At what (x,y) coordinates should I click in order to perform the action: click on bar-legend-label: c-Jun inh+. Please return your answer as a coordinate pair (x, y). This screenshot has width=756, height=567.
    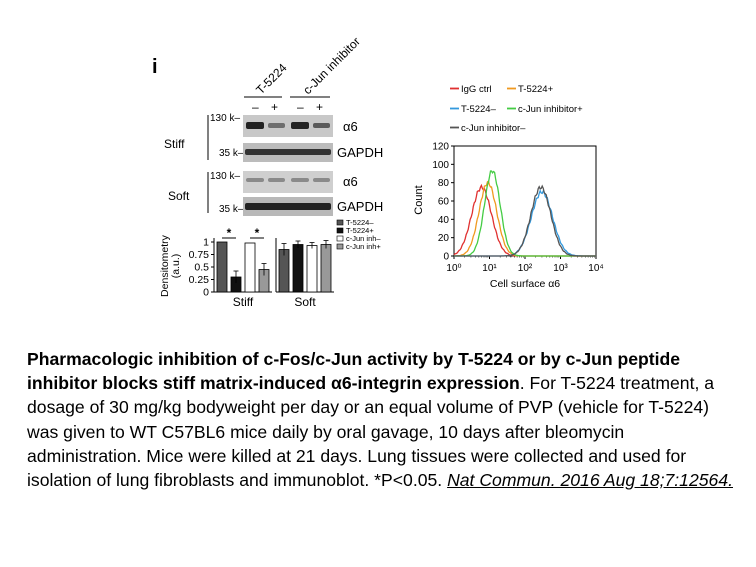
    Looking at the image, I should click on (363, 246).